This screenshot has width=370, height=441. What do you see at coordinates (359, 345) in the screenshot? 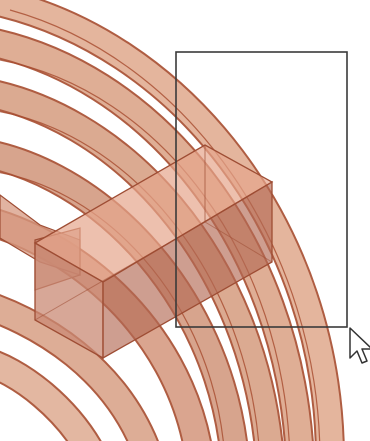
I see `arrow-cursor-icon` at bounding box center [359, 345].